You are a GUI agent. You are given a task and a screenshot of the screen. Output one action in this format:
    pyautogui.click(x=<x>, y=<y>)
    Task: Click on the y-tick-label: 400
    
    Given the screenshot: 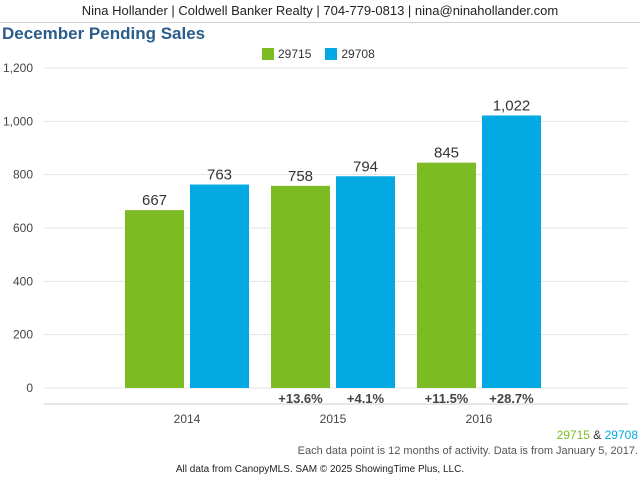 What is the action you would take?
    pyautogui.click(x=23, y=281)
    